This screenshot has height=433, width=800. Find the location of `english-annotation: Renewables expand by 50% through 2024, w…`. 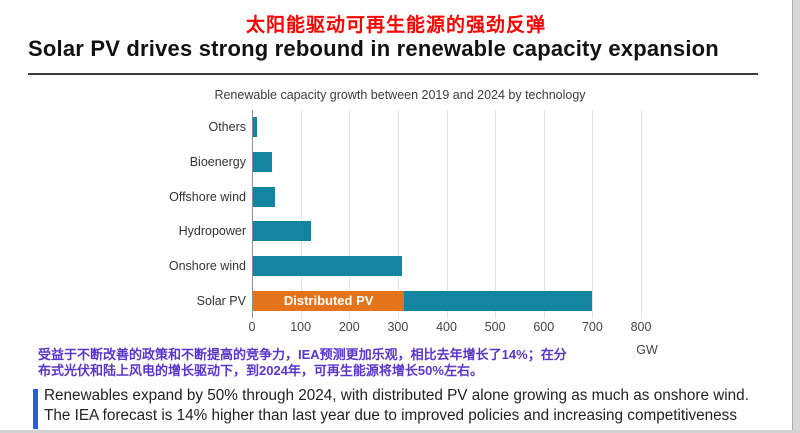

english-annotation: Renewables expand by 50% through 2024, w… is located at coordinates (414, 405).